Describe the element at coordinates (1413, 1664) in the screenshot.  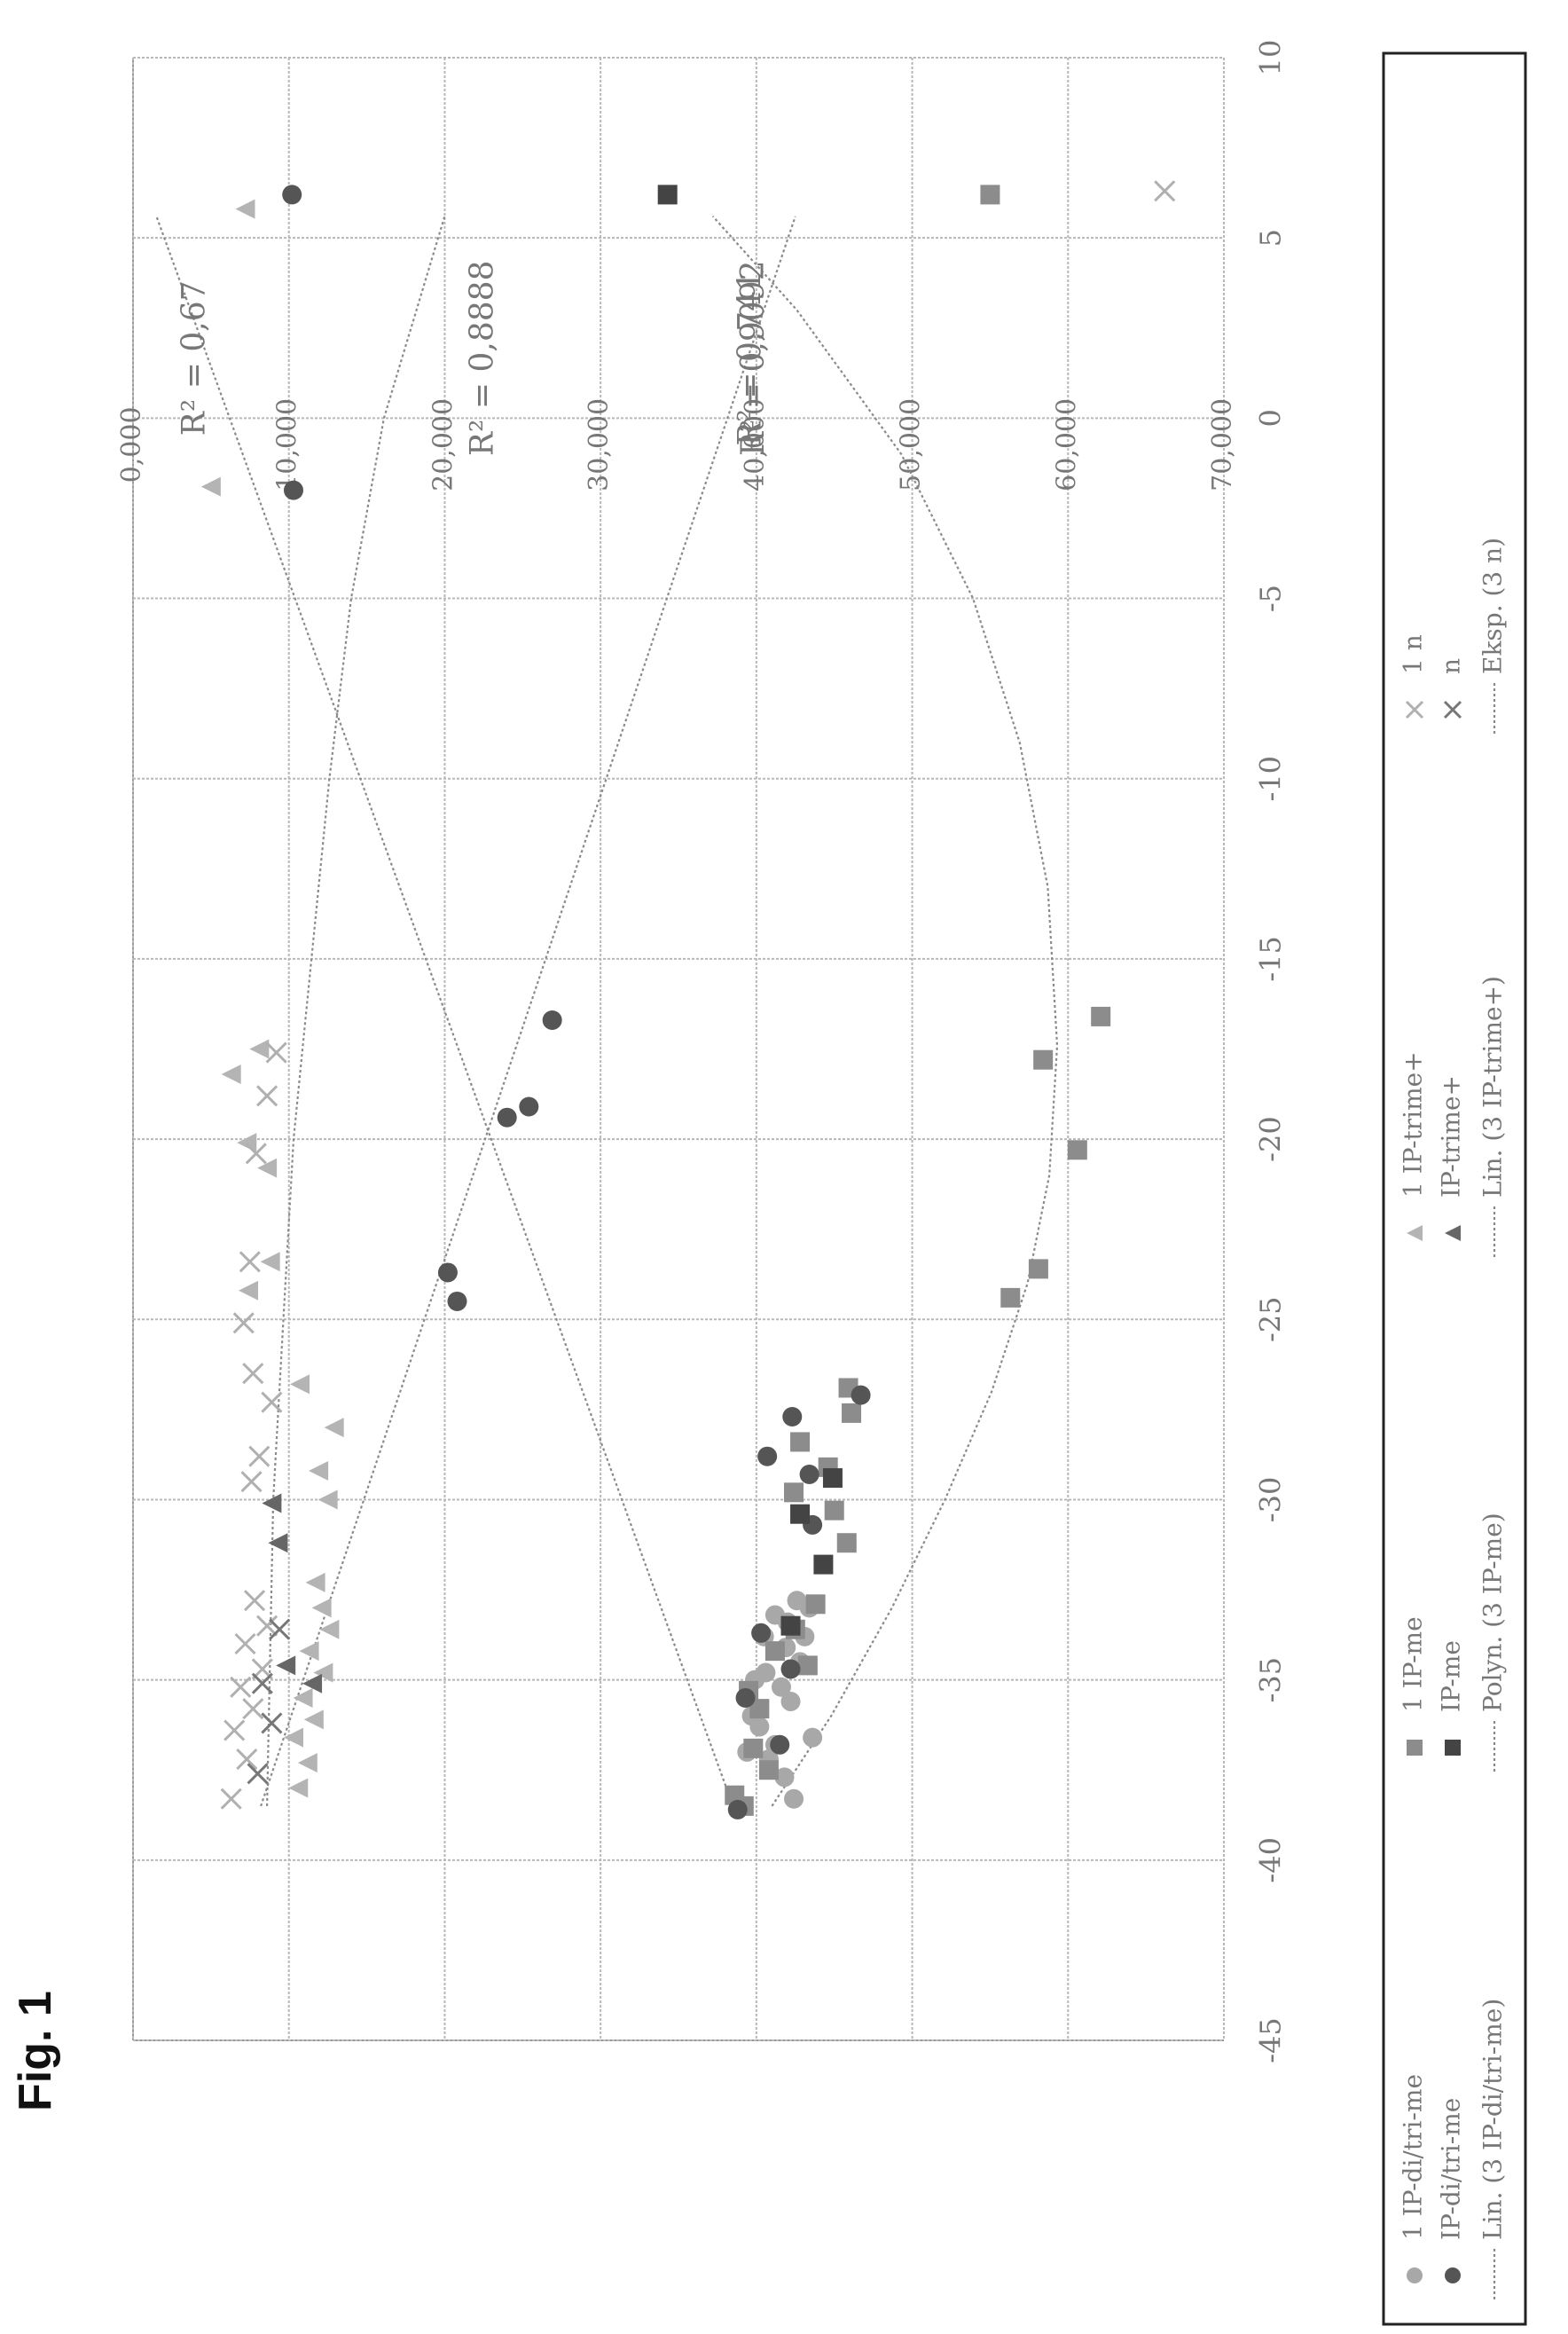
I see `legend-label: 1 IP-me` at that location.